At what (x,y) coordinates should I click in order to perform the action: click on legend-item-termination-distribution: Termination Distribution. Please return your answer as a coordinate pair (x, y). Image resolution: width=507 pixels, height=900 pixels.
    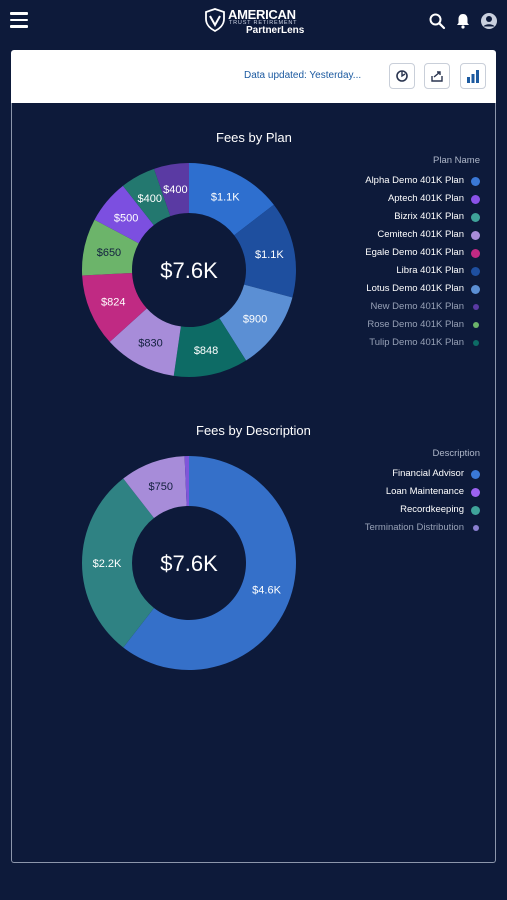
    Looking at the image, I should click on (390, 528).